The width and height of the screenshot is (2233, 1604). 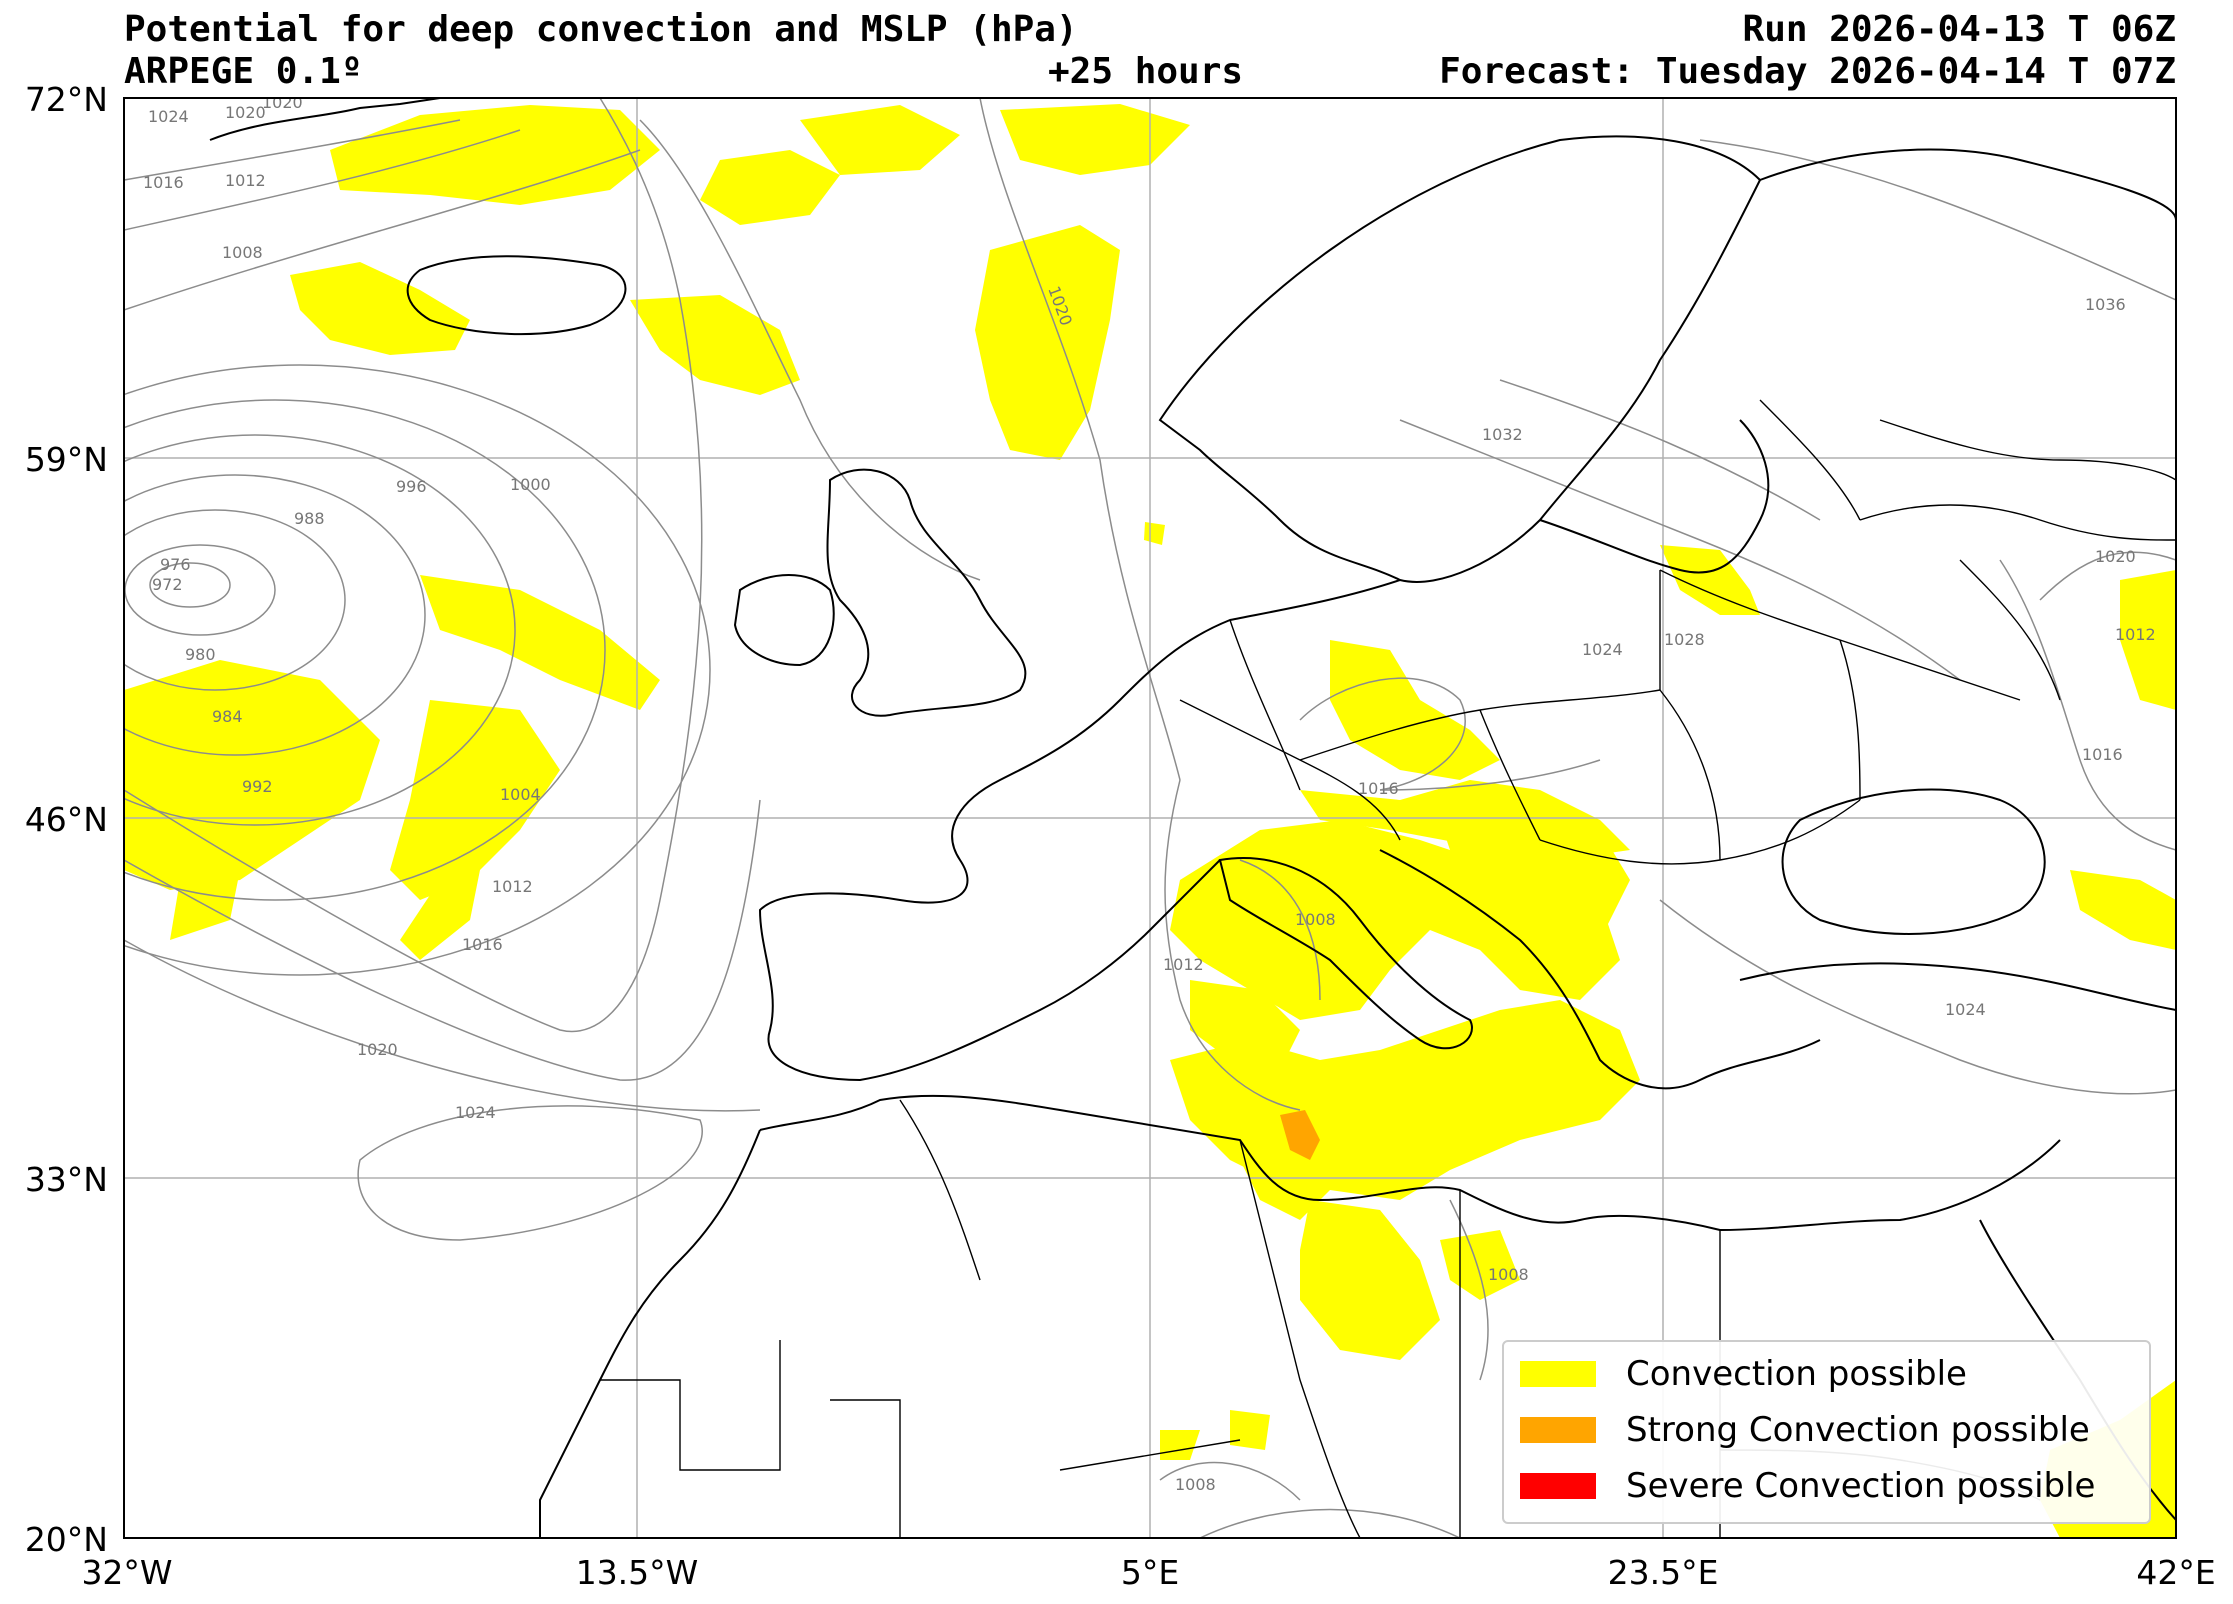 I want to click on legend-swatch-strong, so click(x=1558, y=1430).